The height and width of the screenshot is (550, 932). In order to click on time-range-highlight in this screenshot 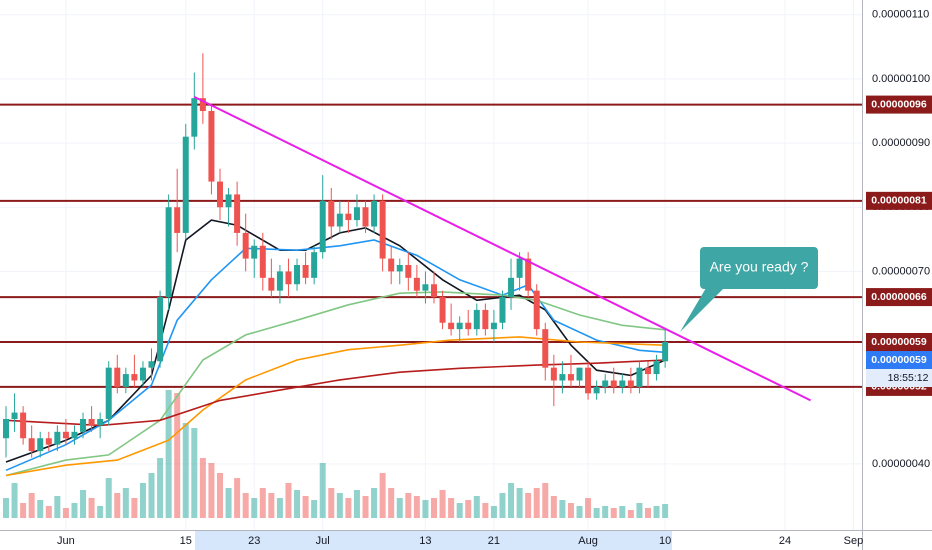, I will do `click(433, 540)`.